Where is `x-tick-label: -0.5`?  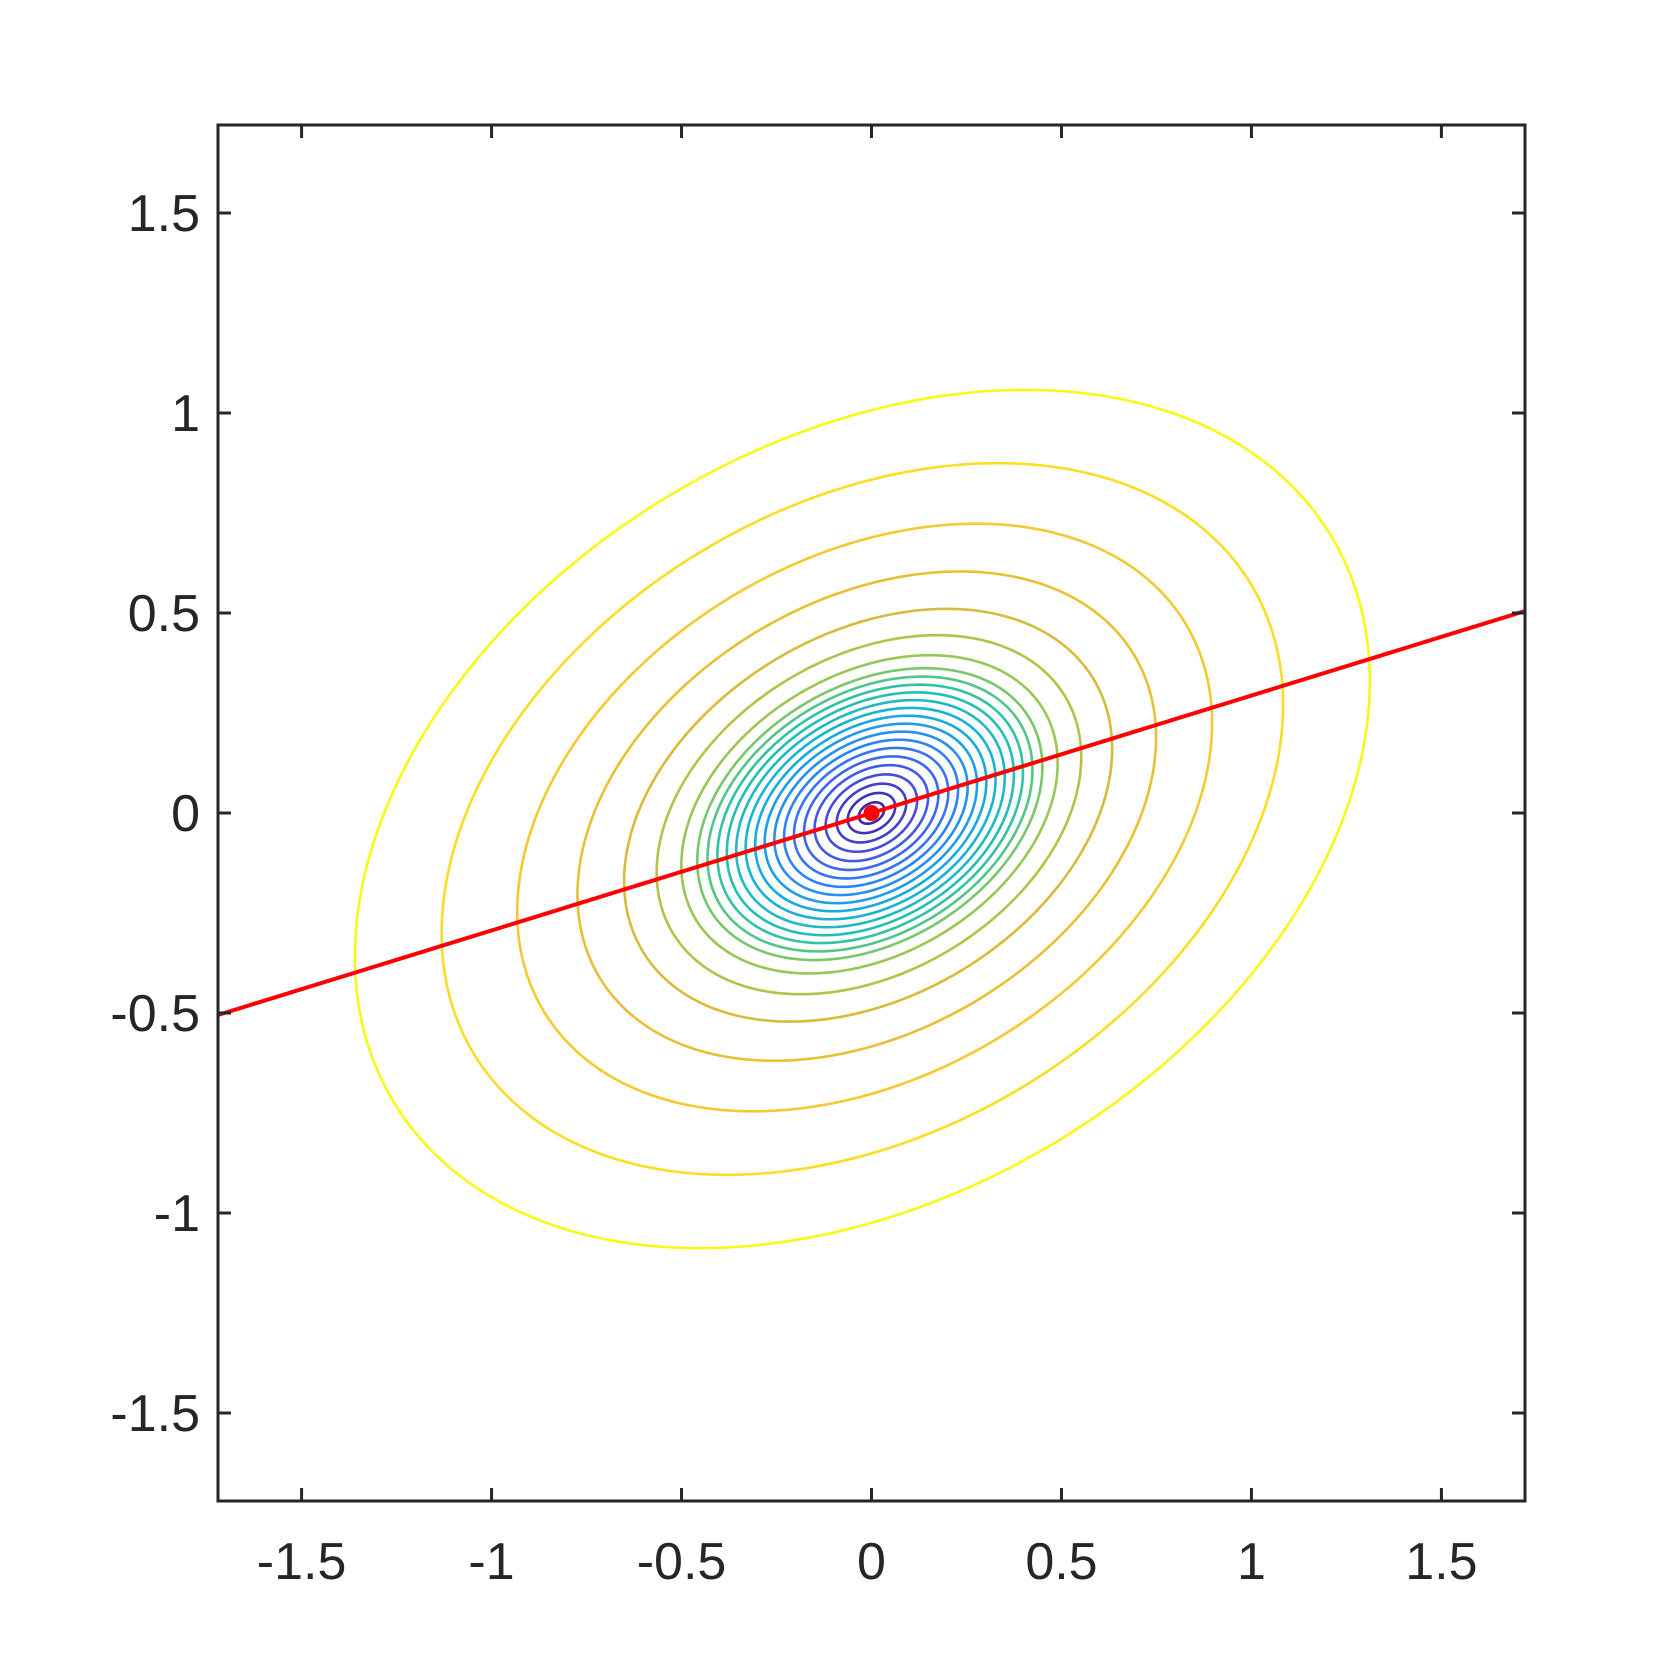 x-tick-label: -0.5 is located at coordinates (682, 1562).